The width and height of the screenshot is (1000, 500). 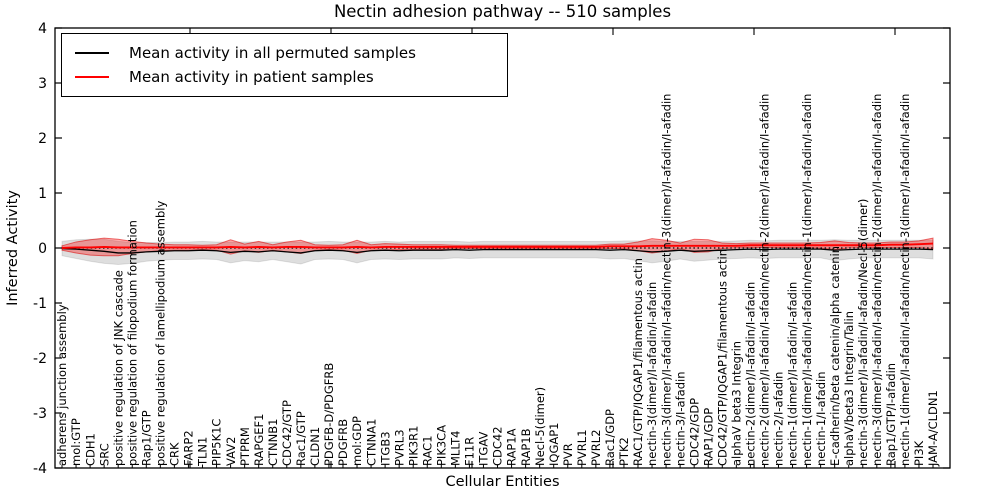 What do you see at coordinates (301, 438) in the screenshot?
I see `x-tick-label: Rac1/GTP` at bounding box center [301, 438].